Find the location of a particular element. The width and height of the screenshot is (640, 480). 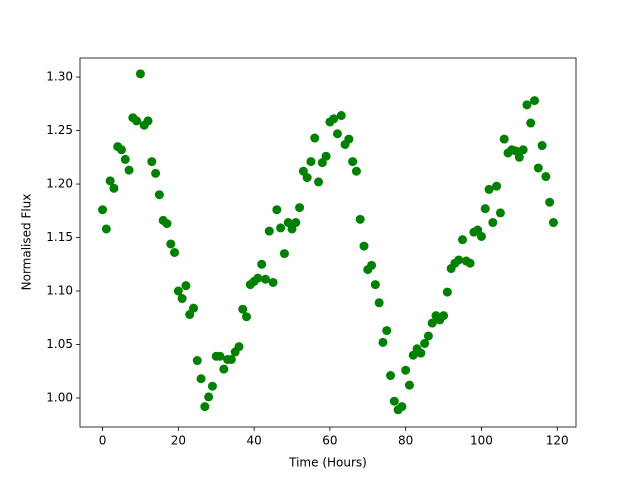

y-axis-label: Normalised Flux is located at coordinates (27, 242).